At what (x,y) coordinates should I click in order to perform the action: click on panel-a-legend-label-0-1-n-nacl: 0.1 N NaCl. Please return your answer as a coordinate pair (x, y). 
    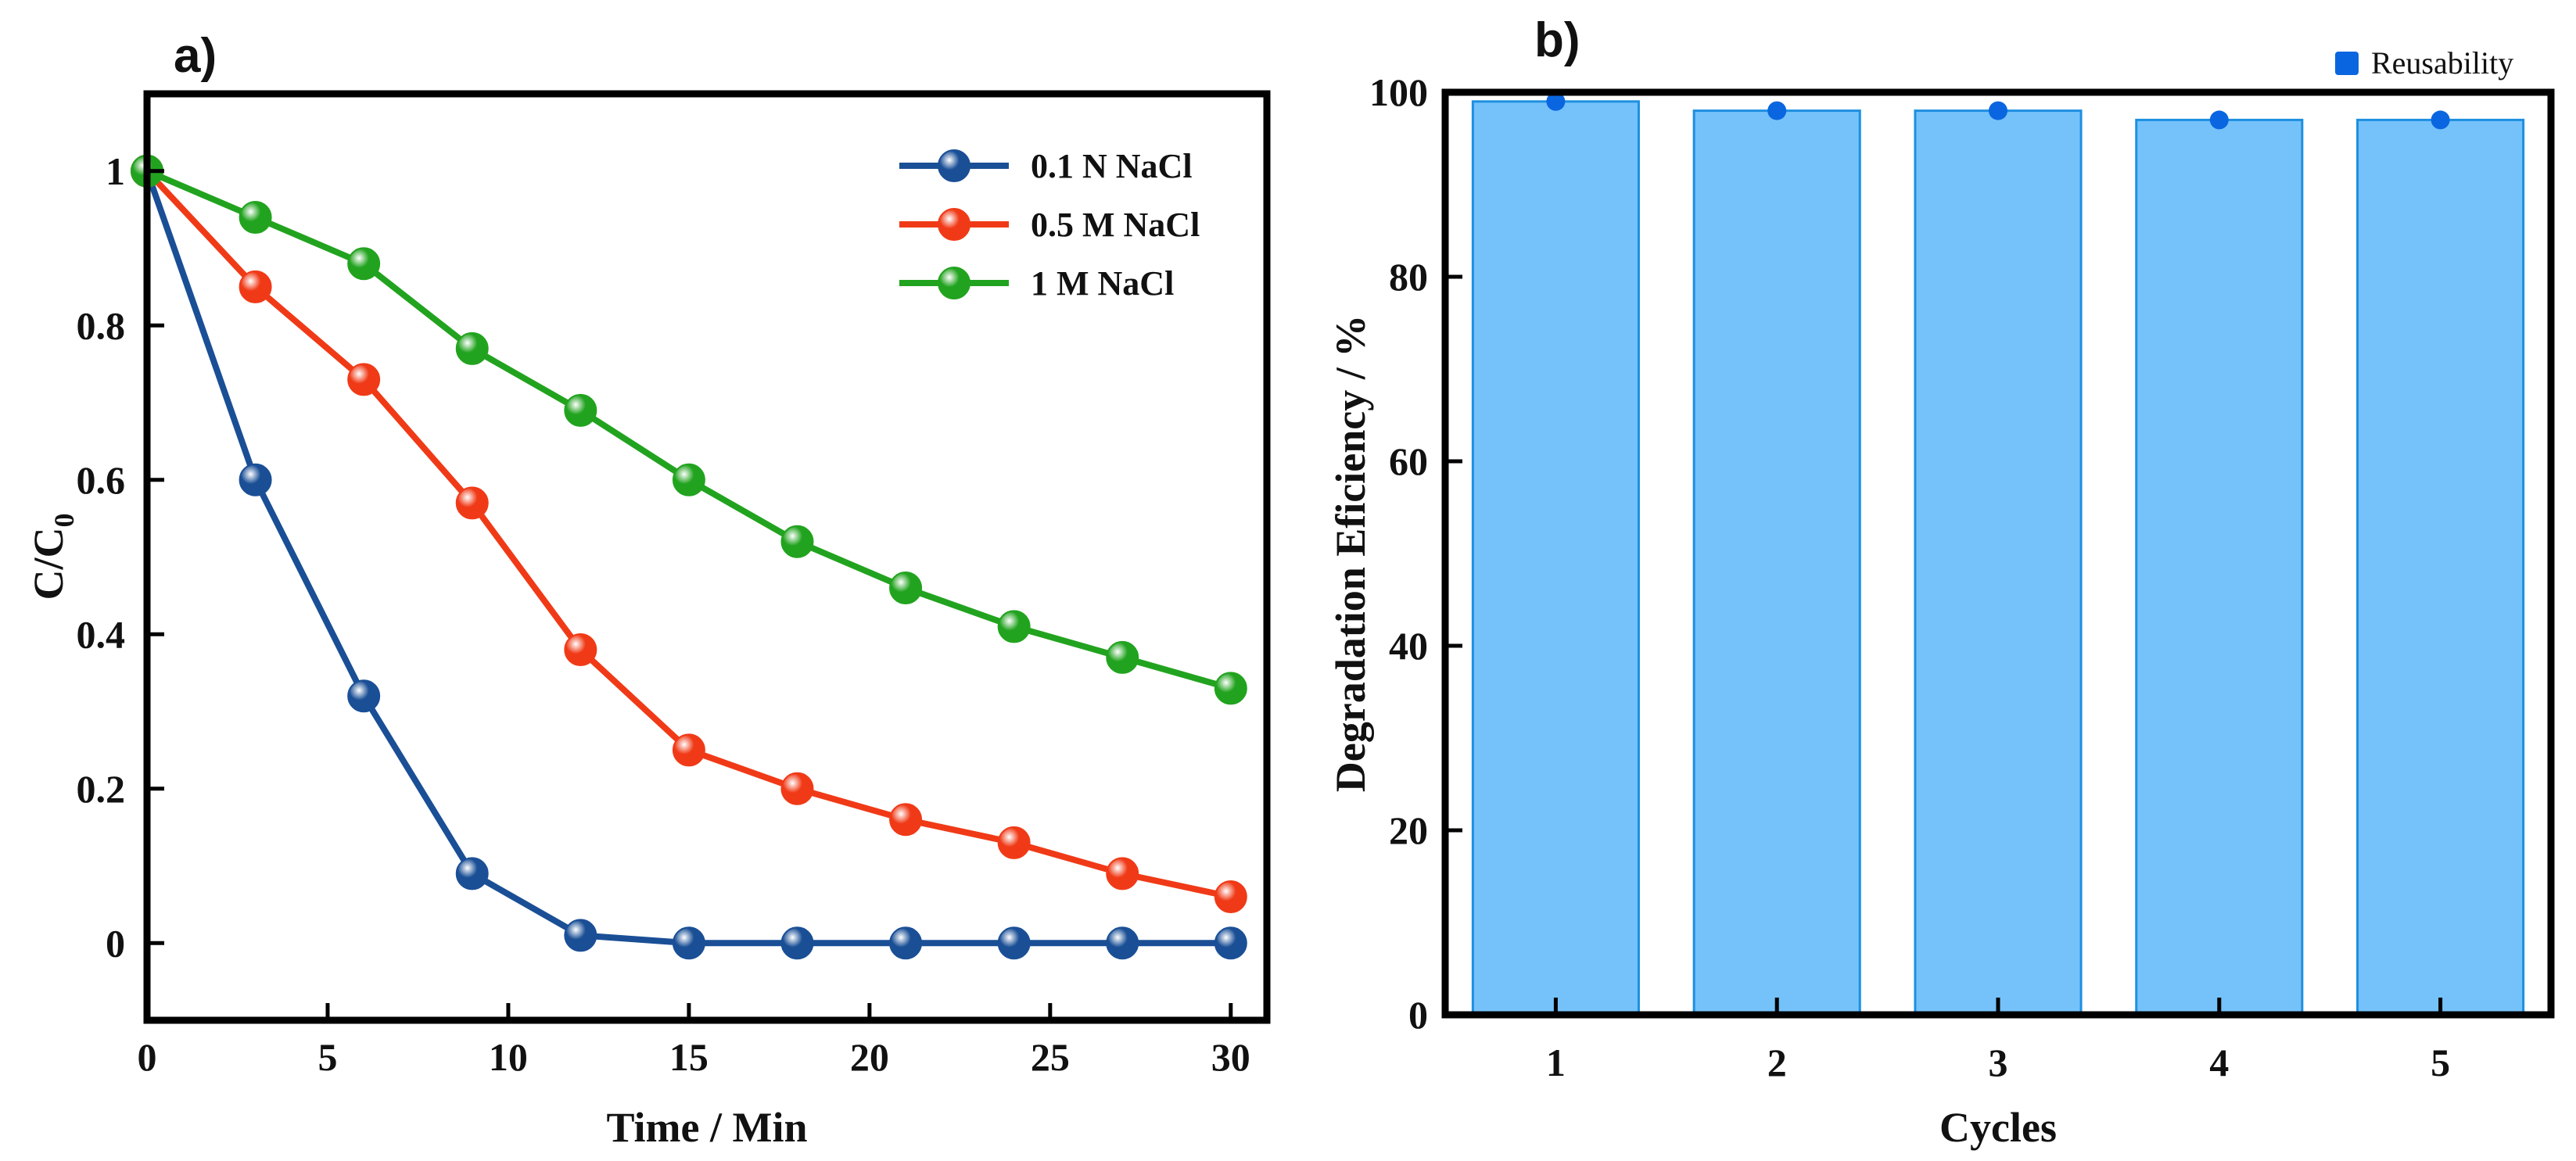
    Looking at the image, I should click on (1112, 166).